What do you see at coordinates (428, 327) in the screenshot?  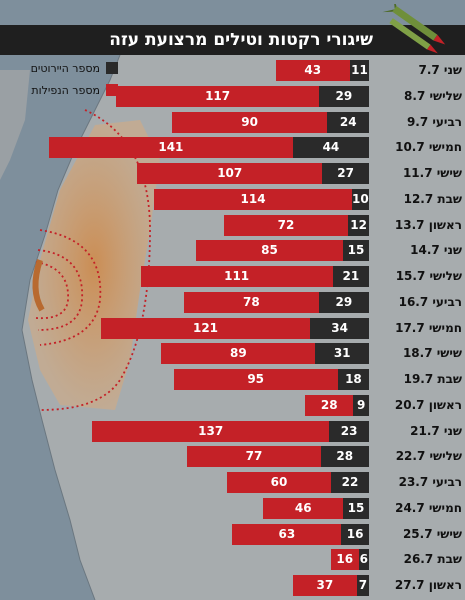 I see `category-label: חמישי 17.7` at bounding box center [428, 327].